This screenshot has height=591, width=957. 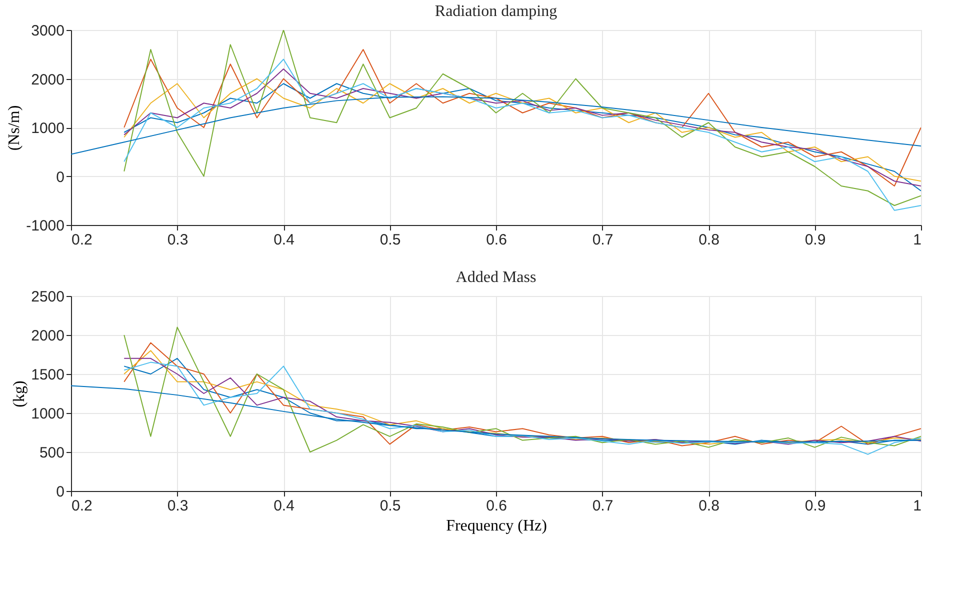 What do you see at coordinates (47, 375) in the screenshot?
I see `y-tick-label: 1500` at bounding box center [47, 375].